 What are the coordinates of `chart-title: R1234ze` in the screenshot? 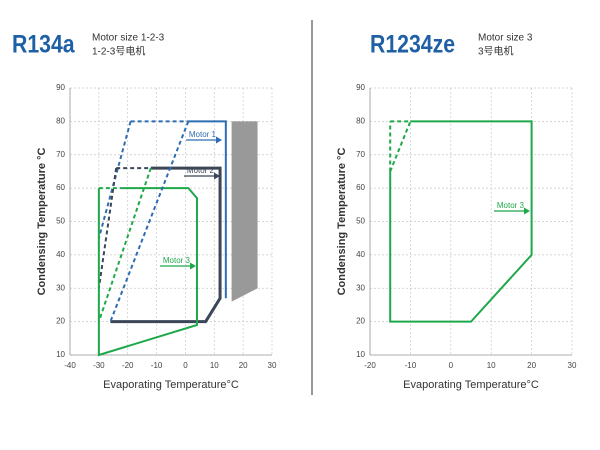 It's located at (412, 44).